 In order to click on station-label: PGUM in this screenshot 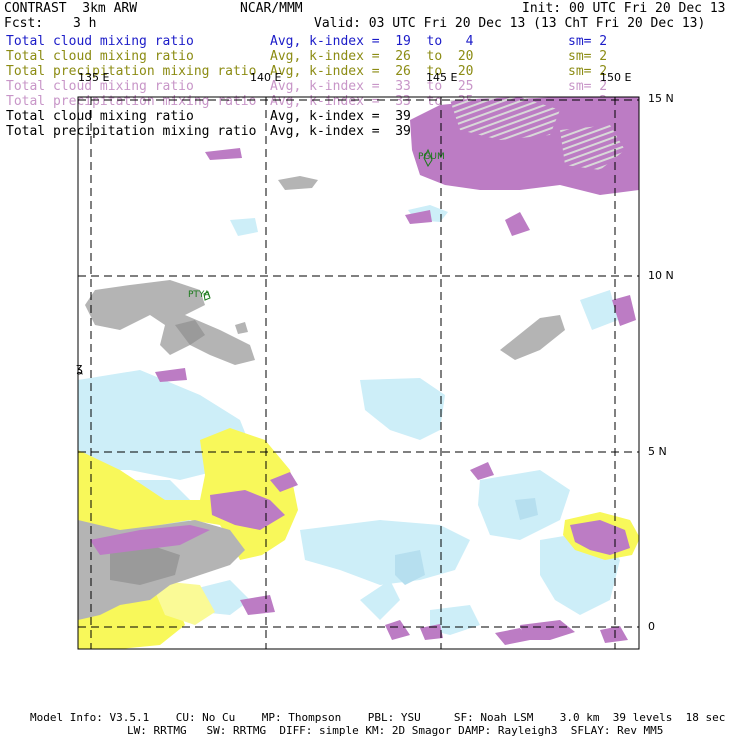, I will do `click(431, 157)`.